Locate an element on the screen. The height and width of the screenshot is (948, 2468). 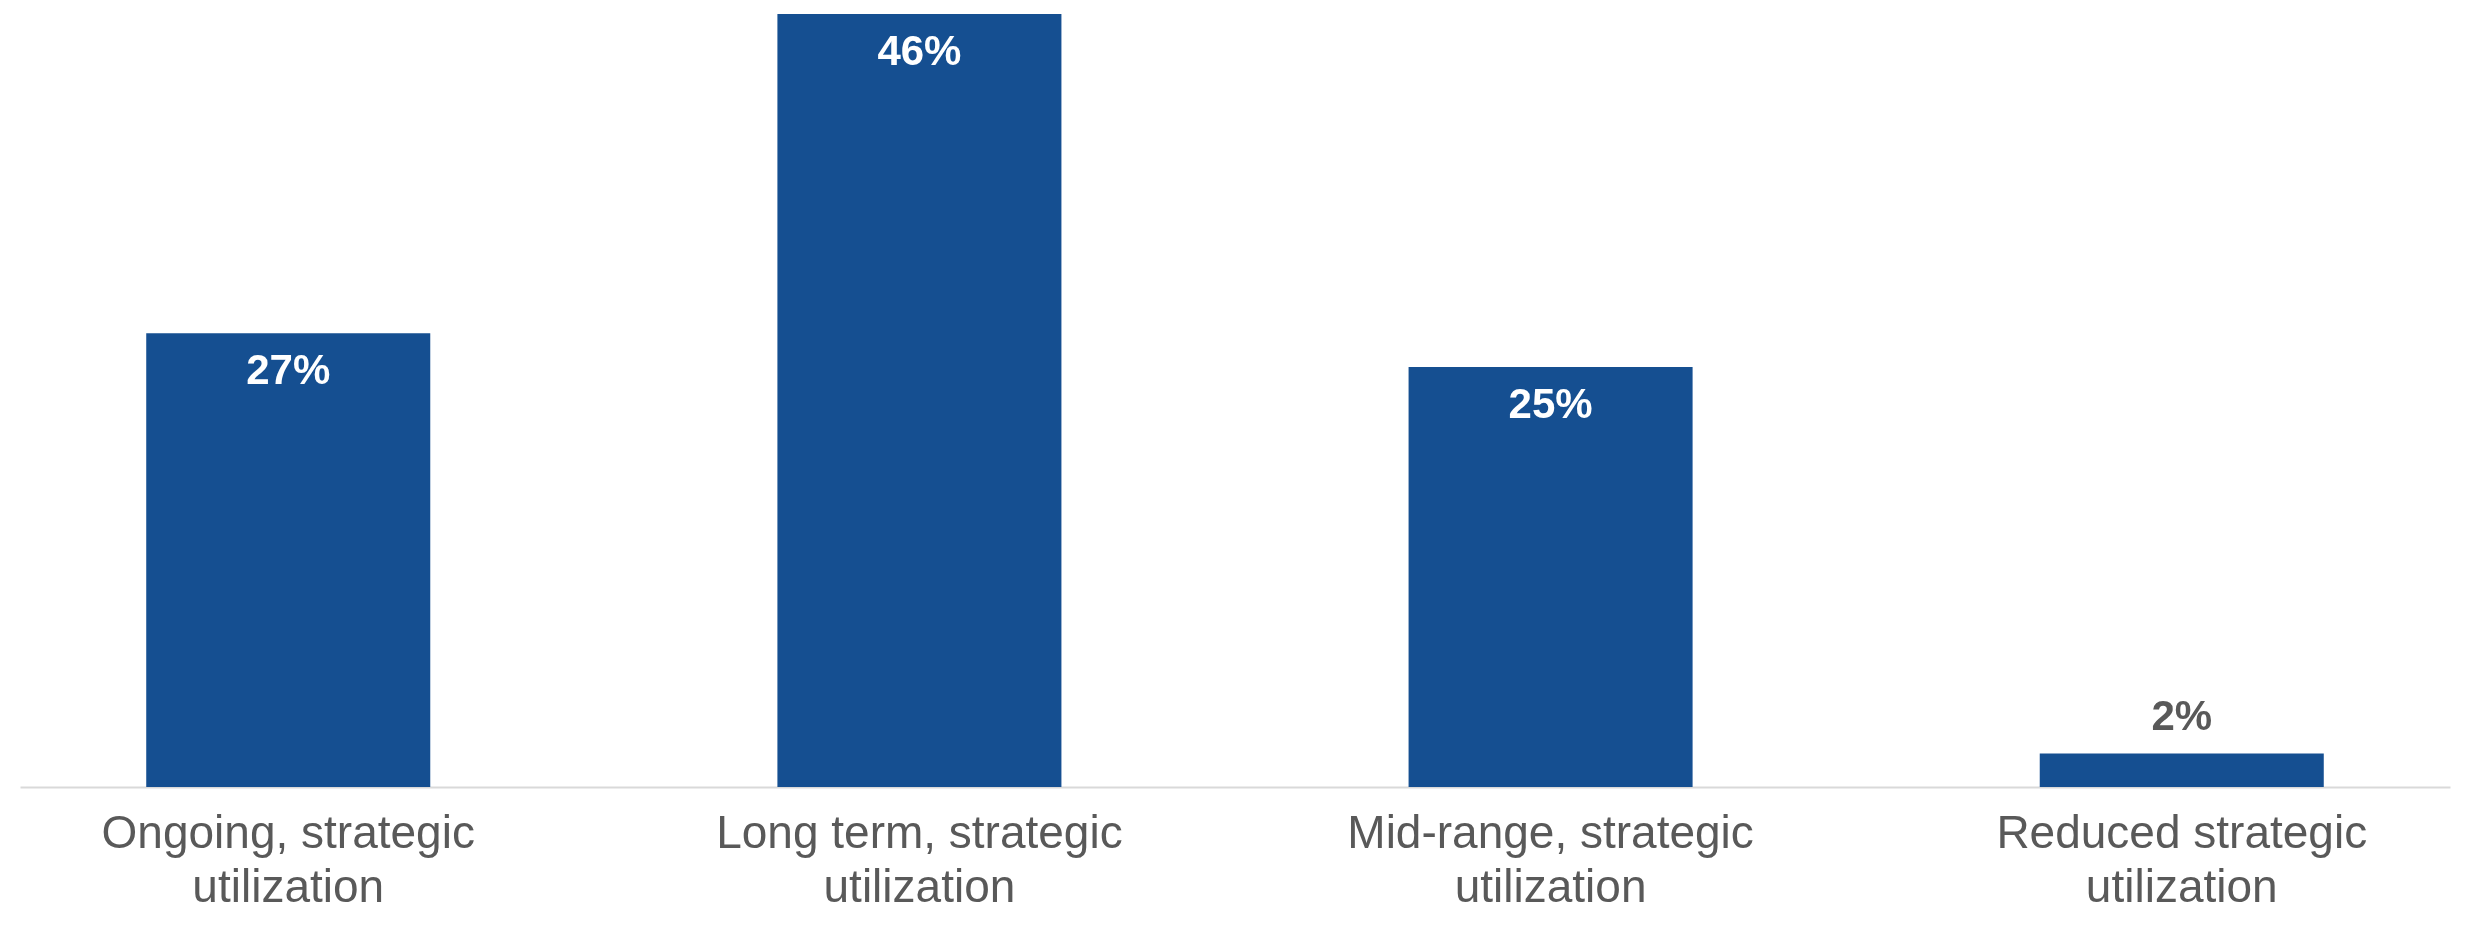
data-label: 46% is located at coordinates (919, 50).